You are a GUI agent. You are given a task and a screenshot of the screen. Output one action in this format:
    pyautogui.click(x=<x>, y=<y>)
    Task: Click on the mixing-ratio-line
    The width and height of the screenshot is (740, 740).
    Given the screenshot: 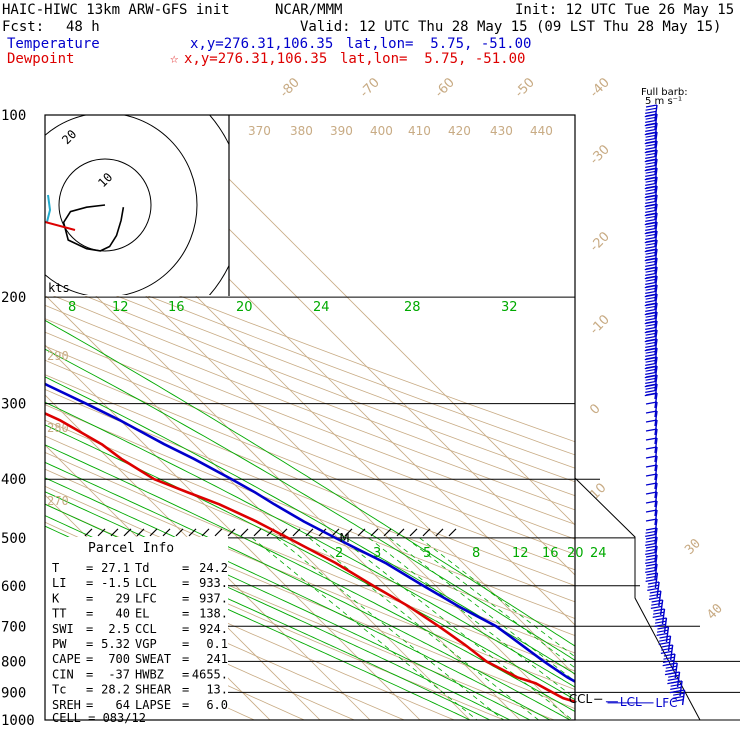 What is the action you would take?
    pyautogui.click(x=482, y=609)
    